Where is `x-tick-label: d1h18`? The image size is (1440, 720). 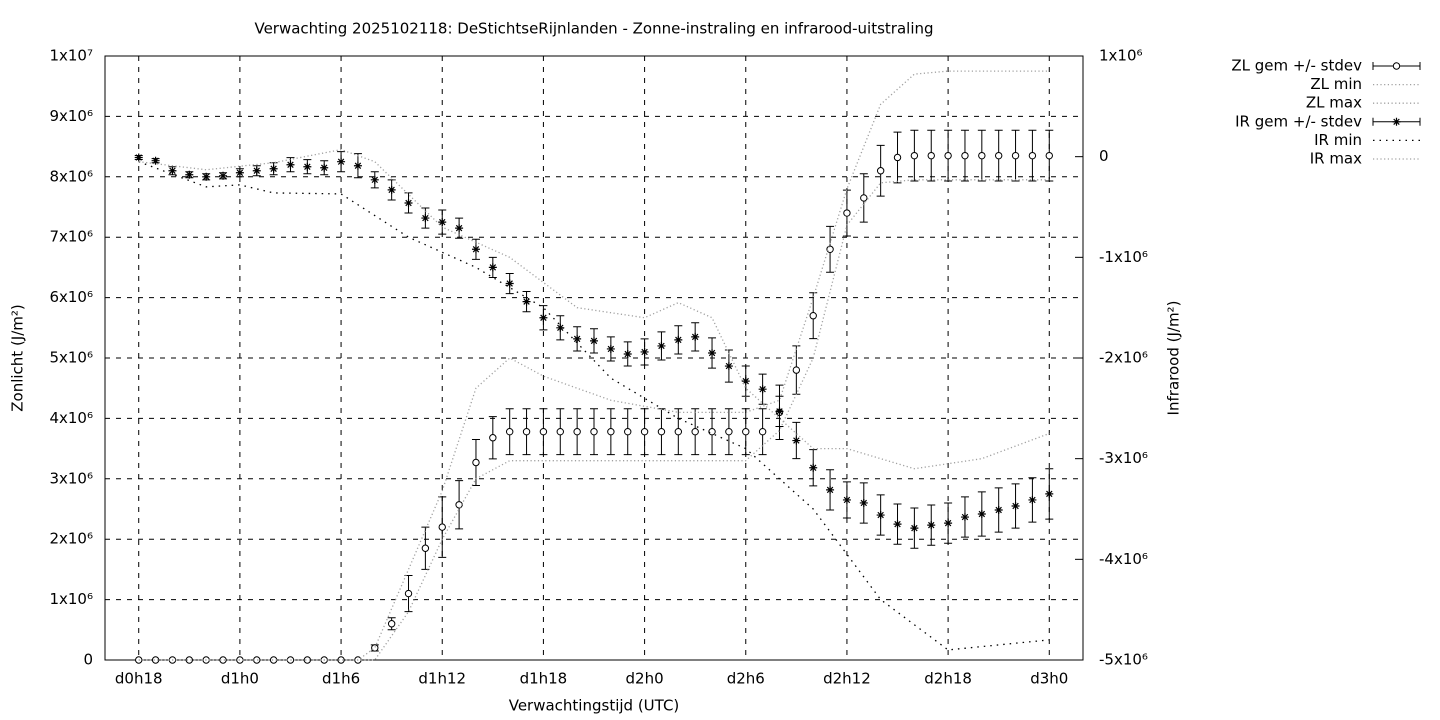
x-tick-label: d1h18 is located at coordinates (544, 679).